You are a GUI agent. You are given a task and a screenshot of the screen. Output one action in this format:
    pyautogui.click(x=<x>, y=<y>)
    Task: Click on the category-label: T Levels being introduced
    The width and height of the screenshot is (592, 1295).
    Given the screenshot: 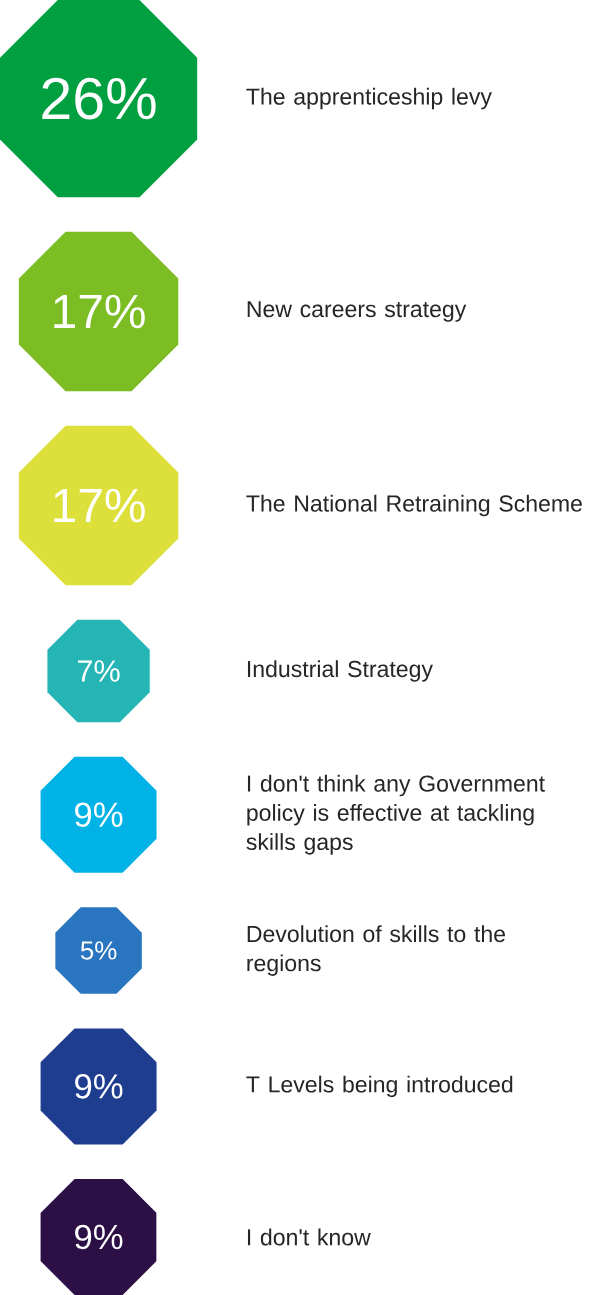 What is the action you would take?
    pyautogui.click(x=379, y=1086)
    